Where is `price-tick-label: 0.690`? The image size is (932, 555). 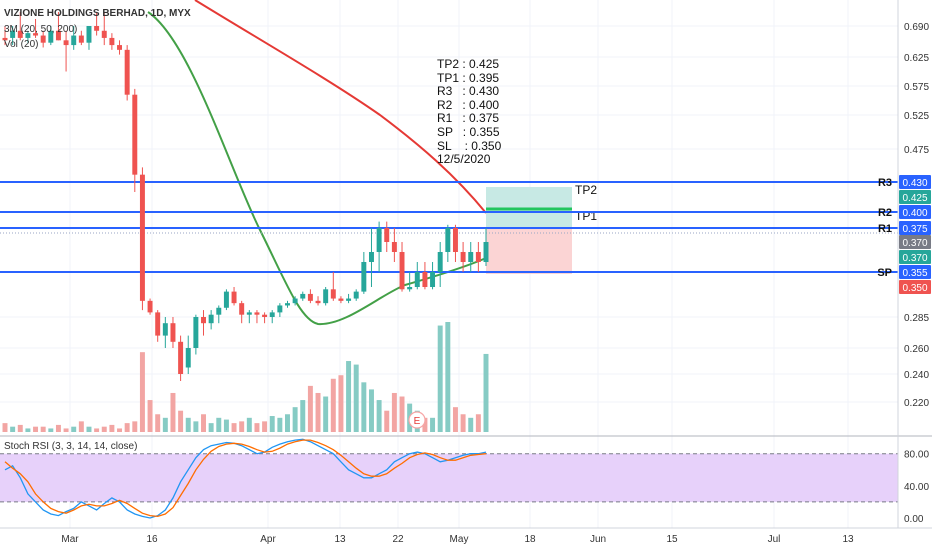 price-tick-label: 0.690 is located at coordinates (916, 27).